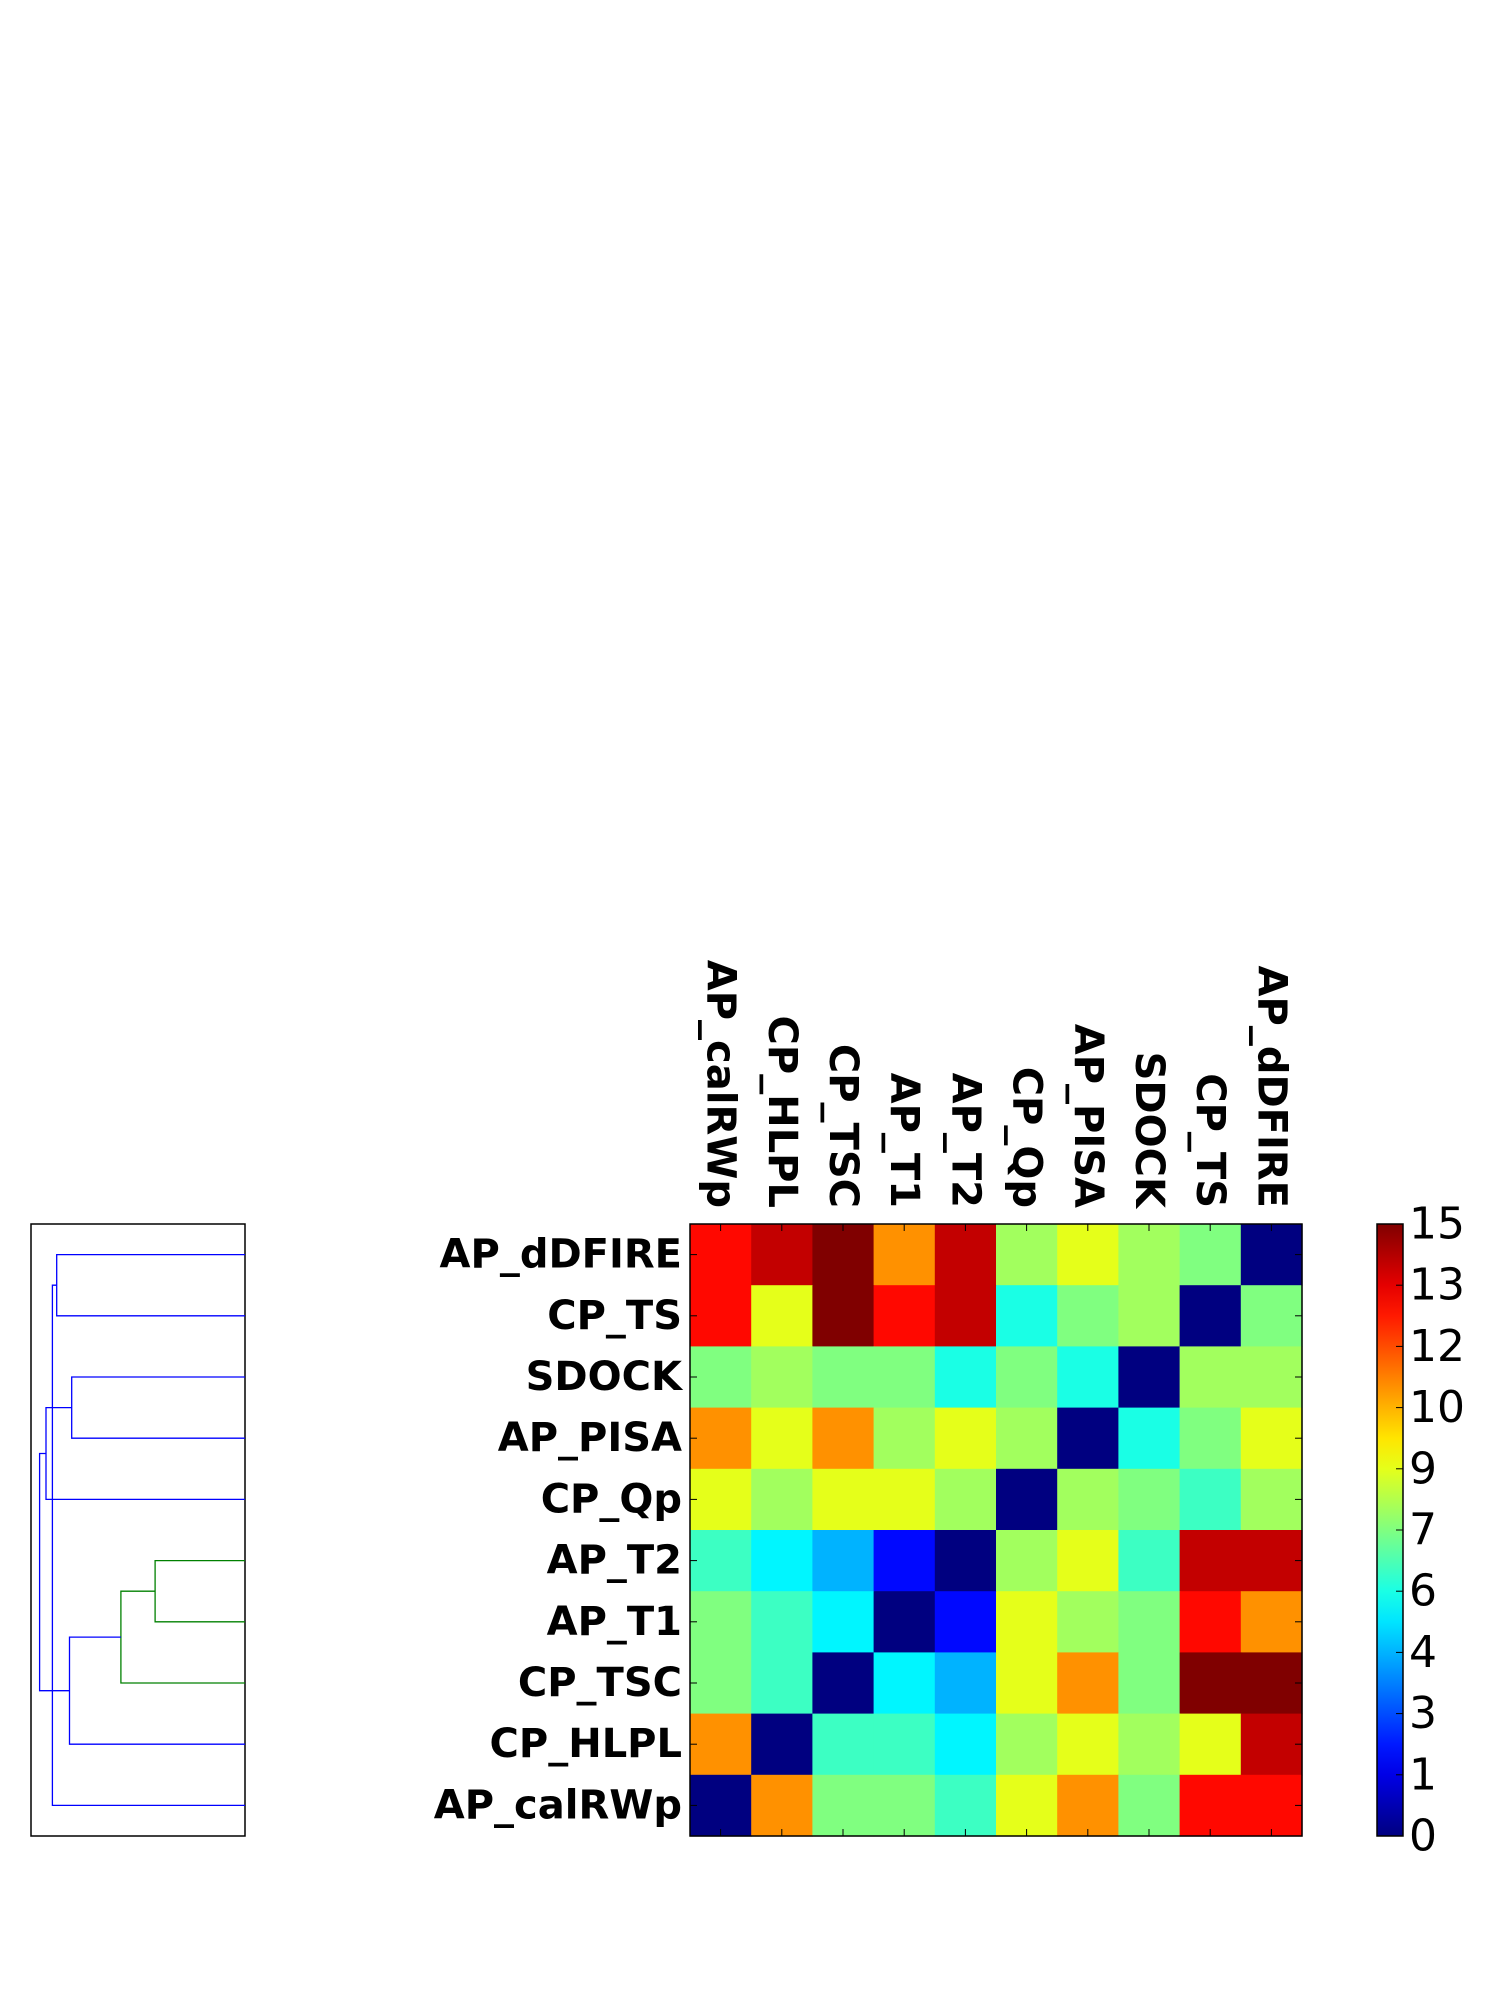 The width and height of the screenshot is (1500, 2000). I want to click on colorbar-tick-label: 3, so click(1423, 1713).